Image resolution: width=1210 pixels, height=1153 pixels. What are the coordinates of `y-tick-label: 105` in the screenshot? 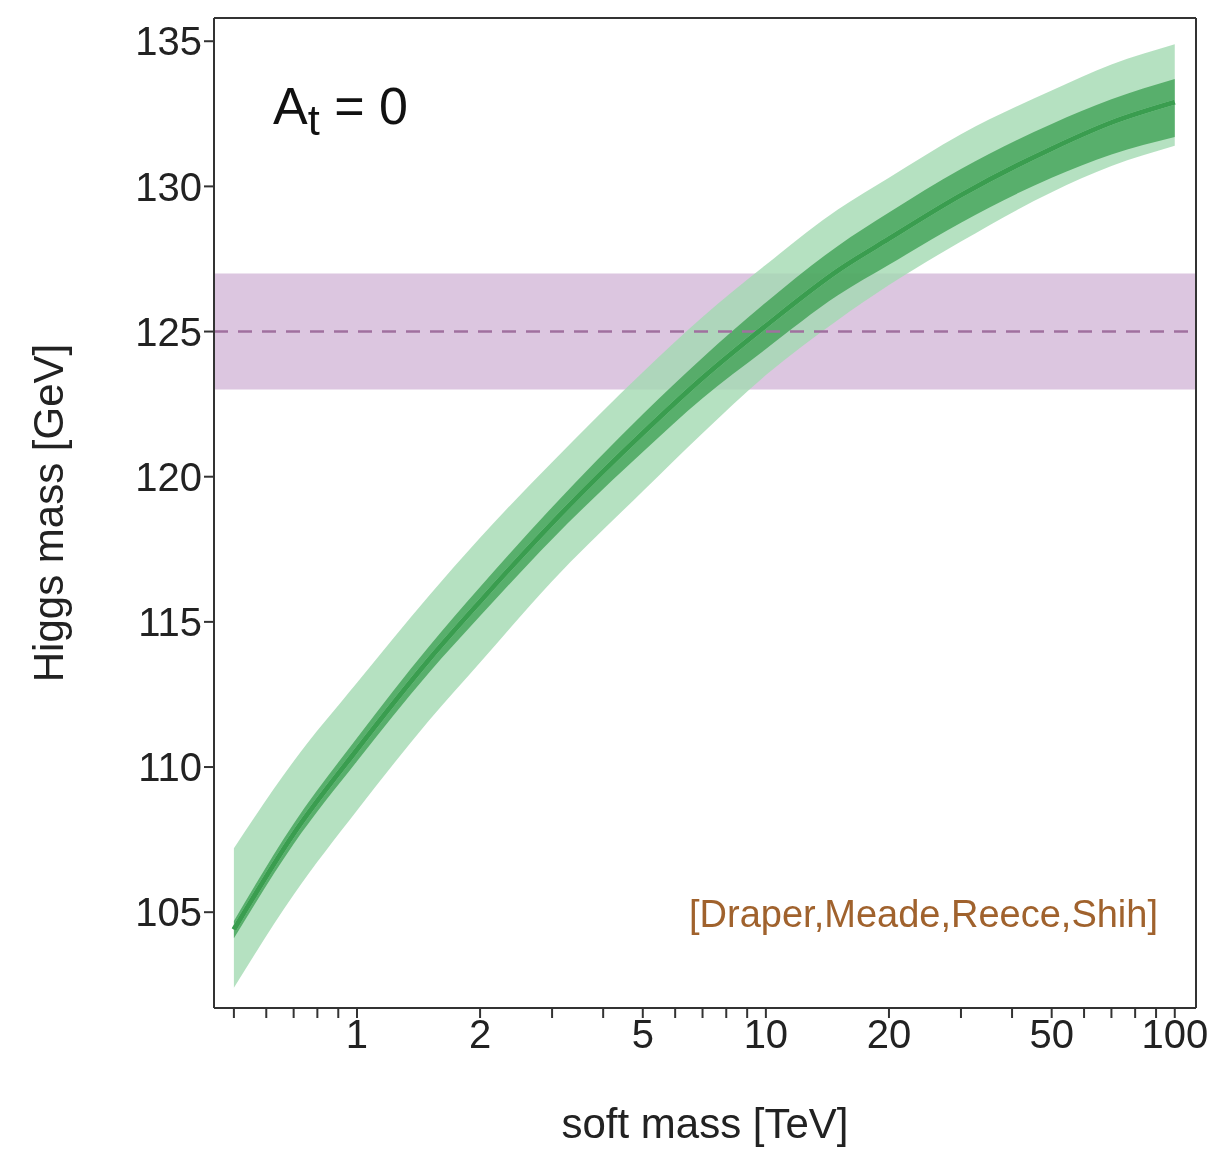 It's located at (168, 912).